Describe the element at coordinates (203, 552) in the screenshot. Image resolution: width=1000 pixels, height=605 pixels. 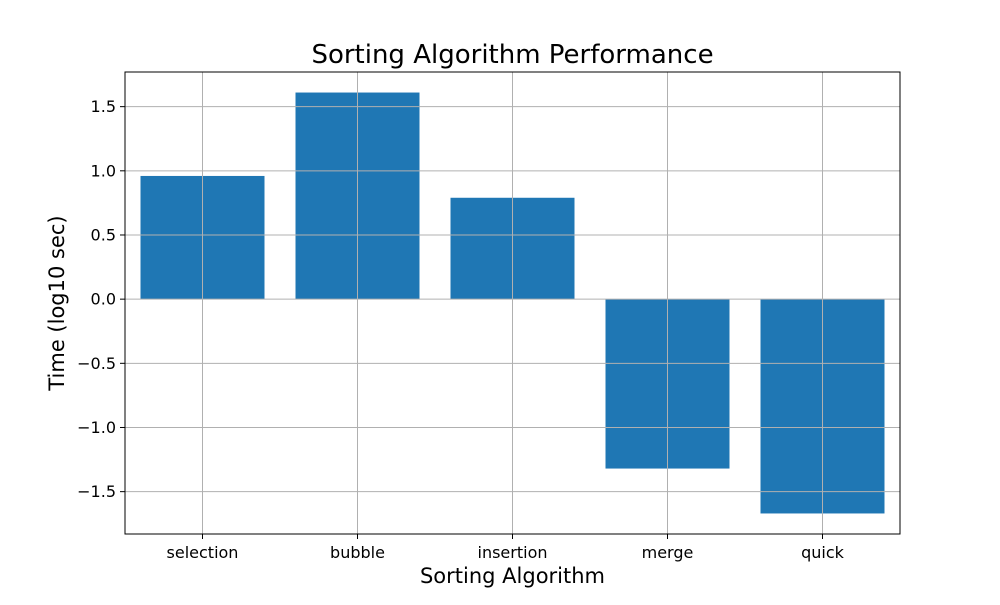
I see `x-tick-label: selection` at that location.